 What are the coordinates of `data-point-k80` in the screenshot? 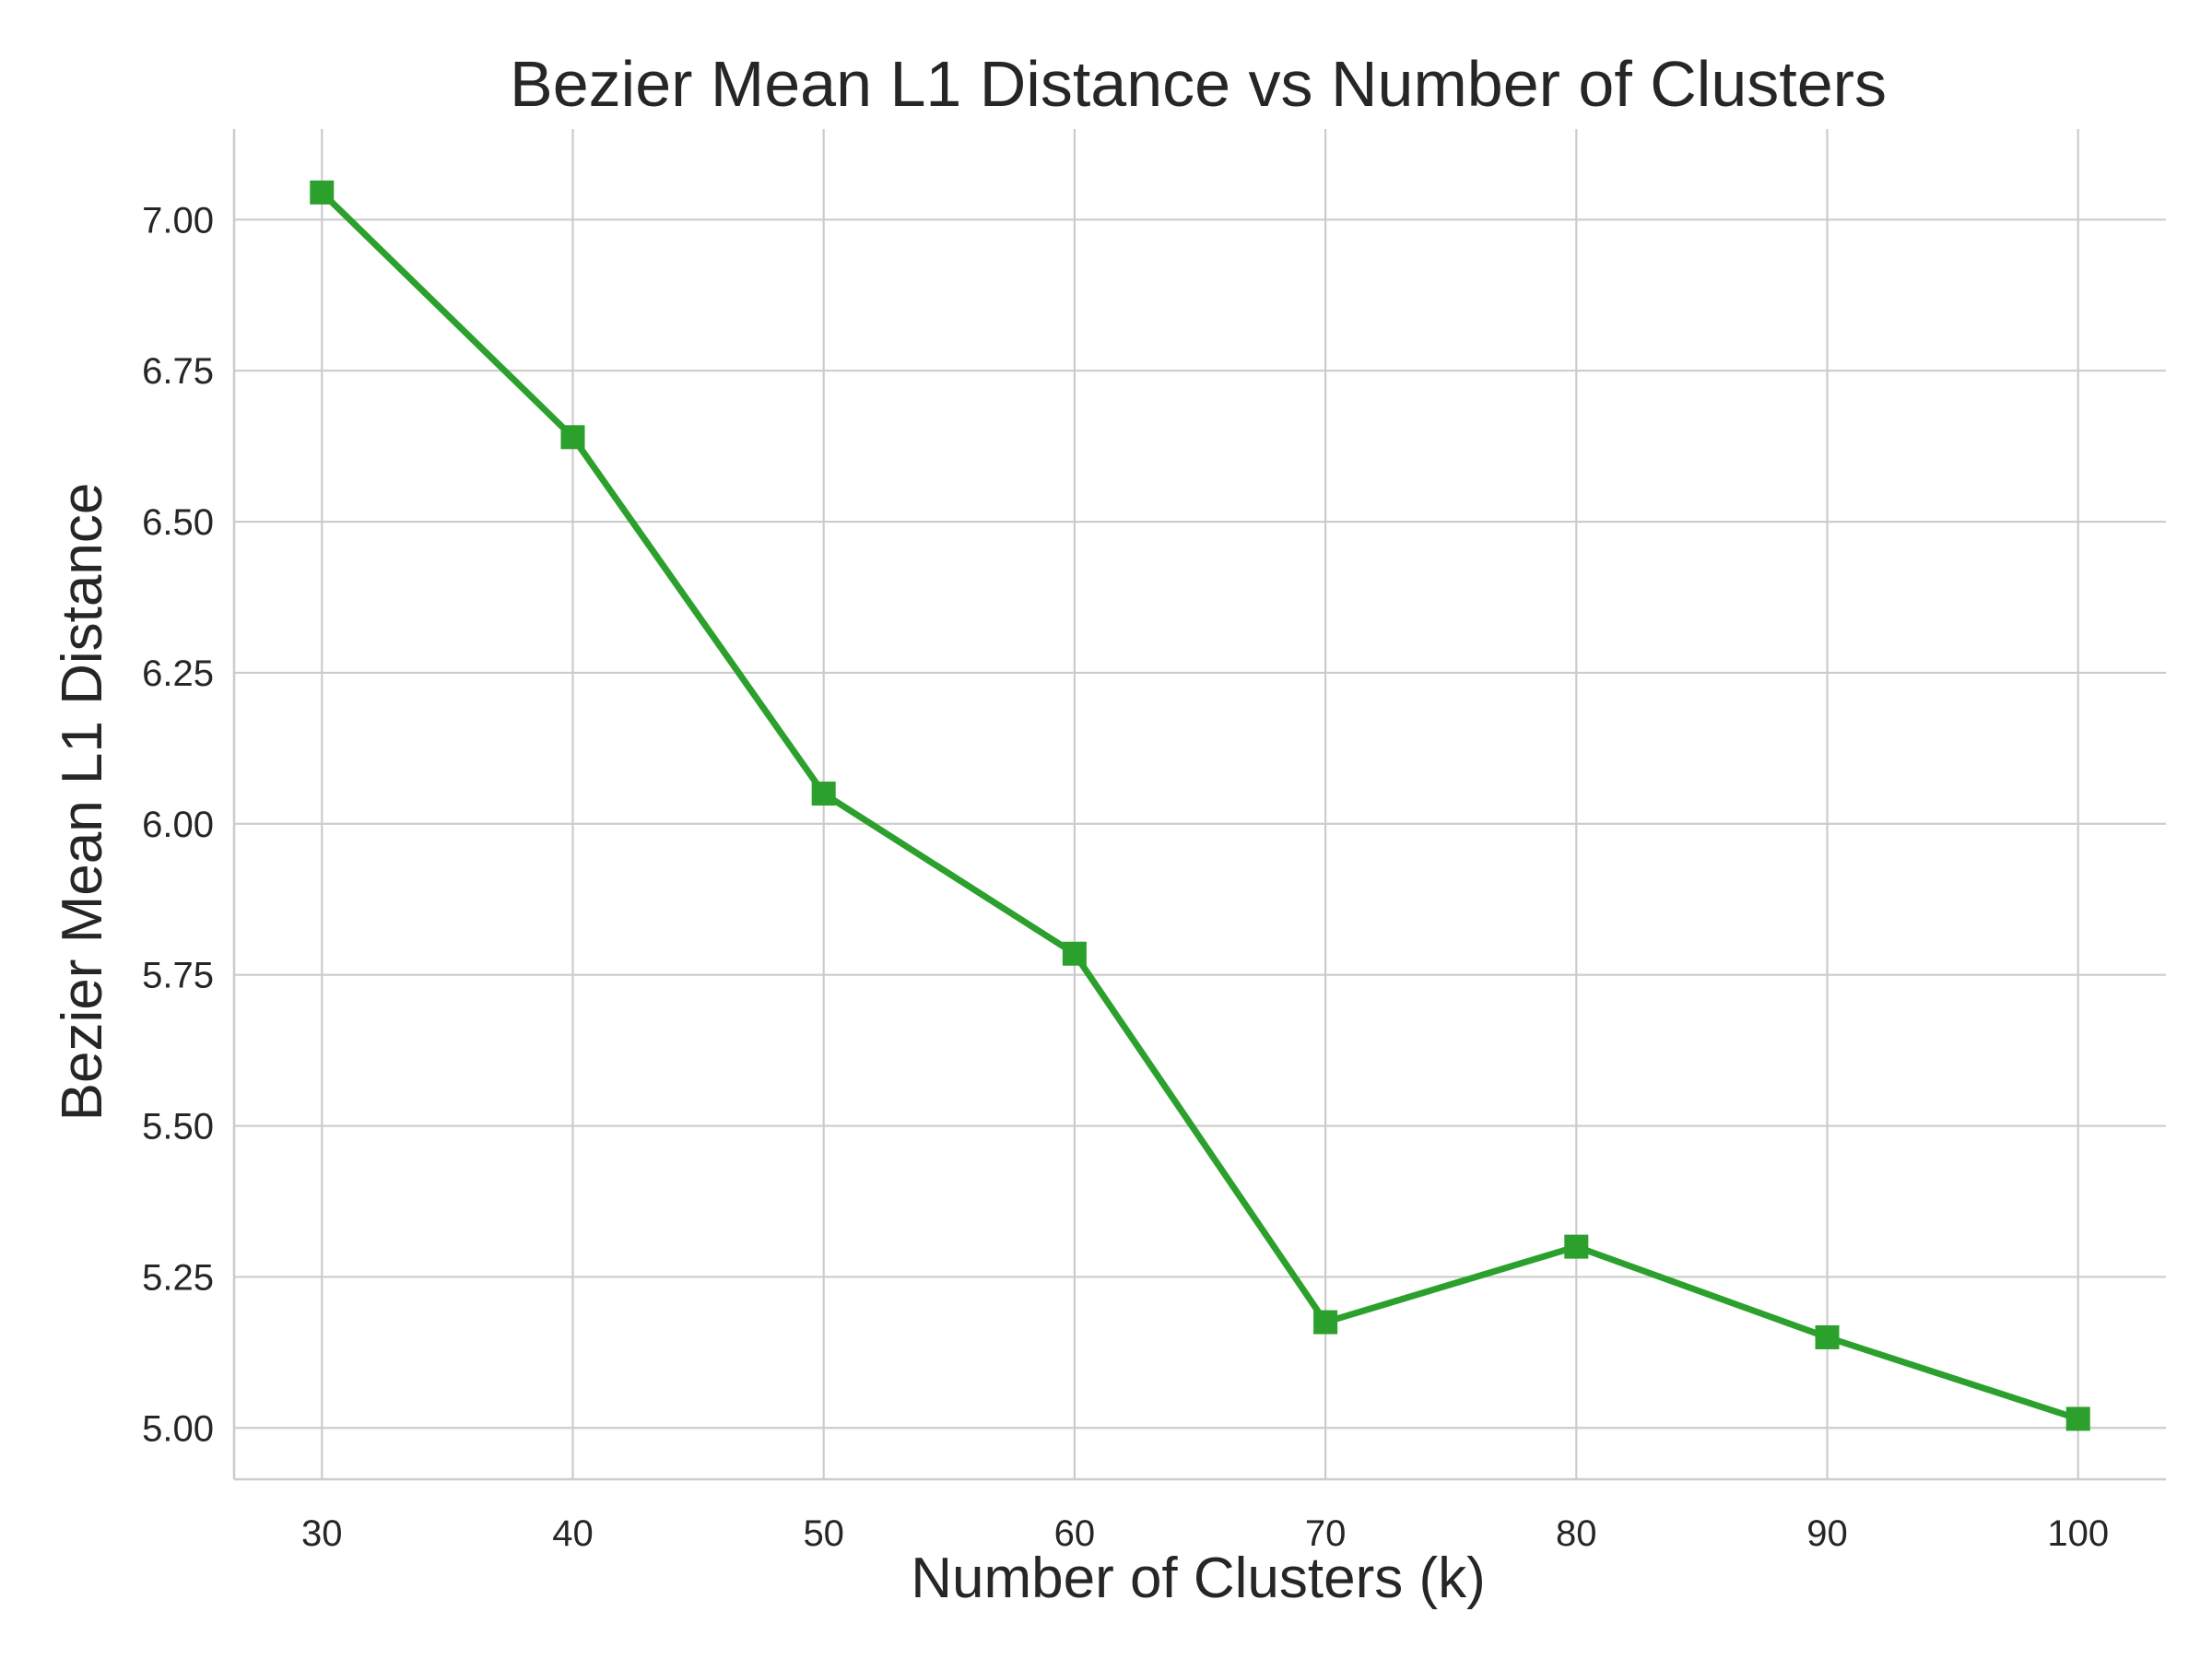 It's located at (1576, 1246).